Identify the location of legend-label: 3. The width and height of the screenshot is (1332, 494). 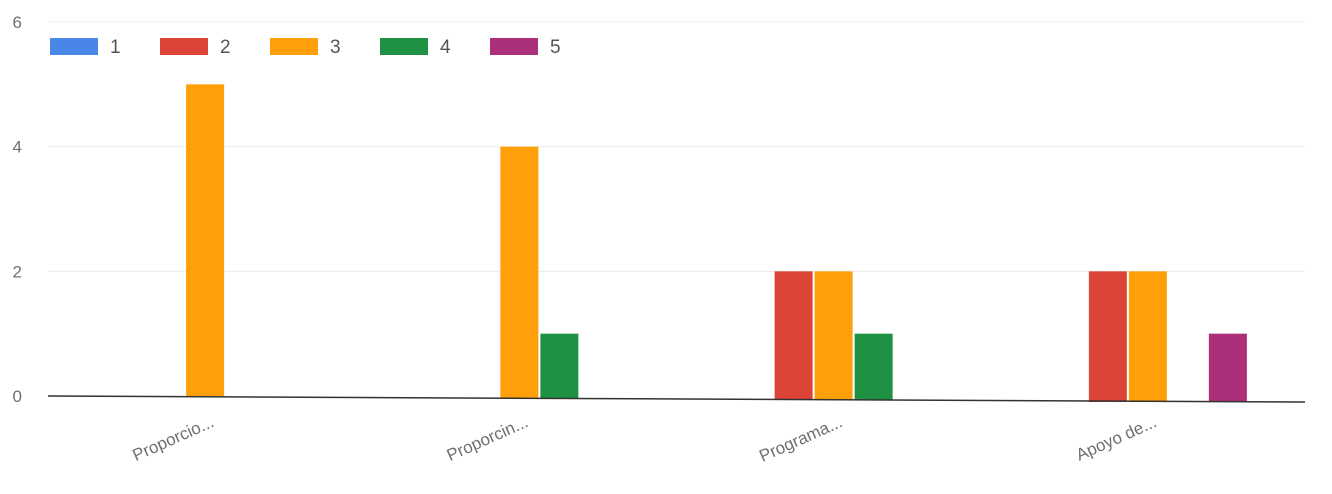
(335, 47).